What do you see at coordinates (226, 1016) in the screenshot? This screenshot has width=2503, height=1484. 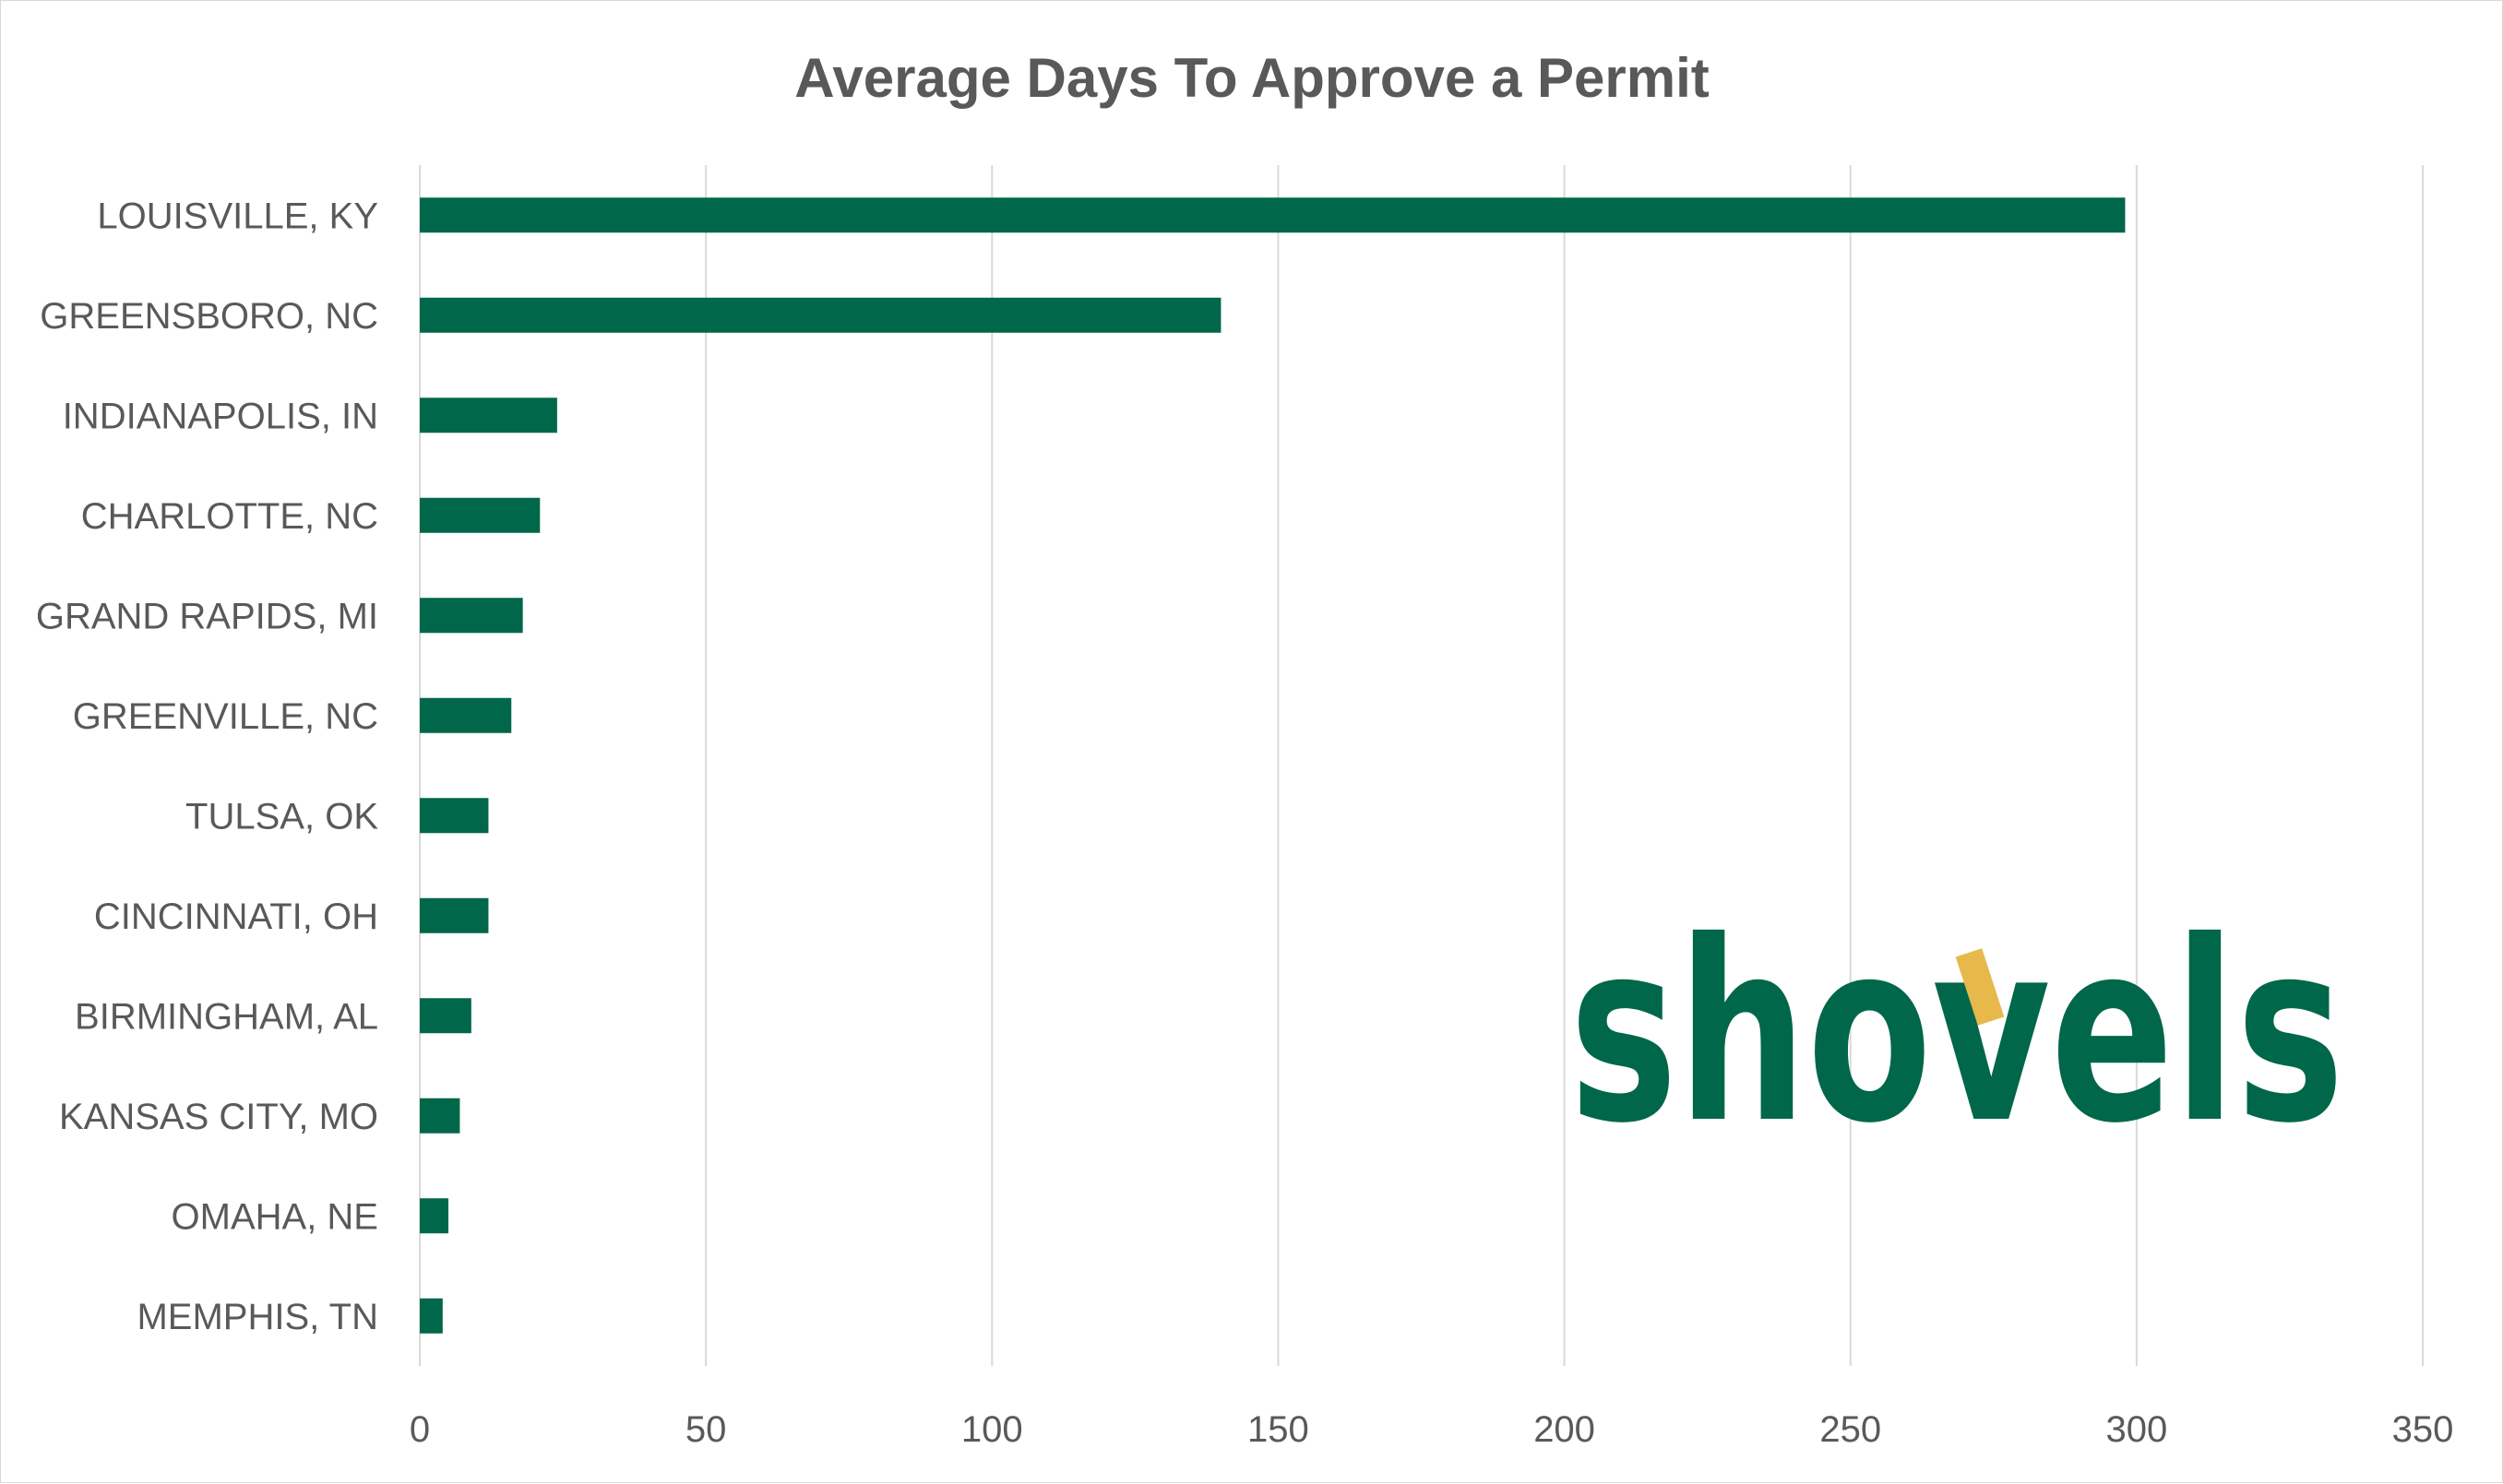 I see `category-label: BIRMINGHAM, AL` at bounding box center [226, 1016].